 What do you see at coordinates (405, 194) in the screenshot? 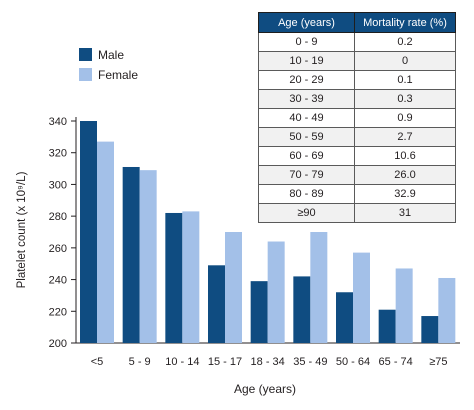
I see `table-cell-mortality: 32.9` at bounding box center [405, 194].